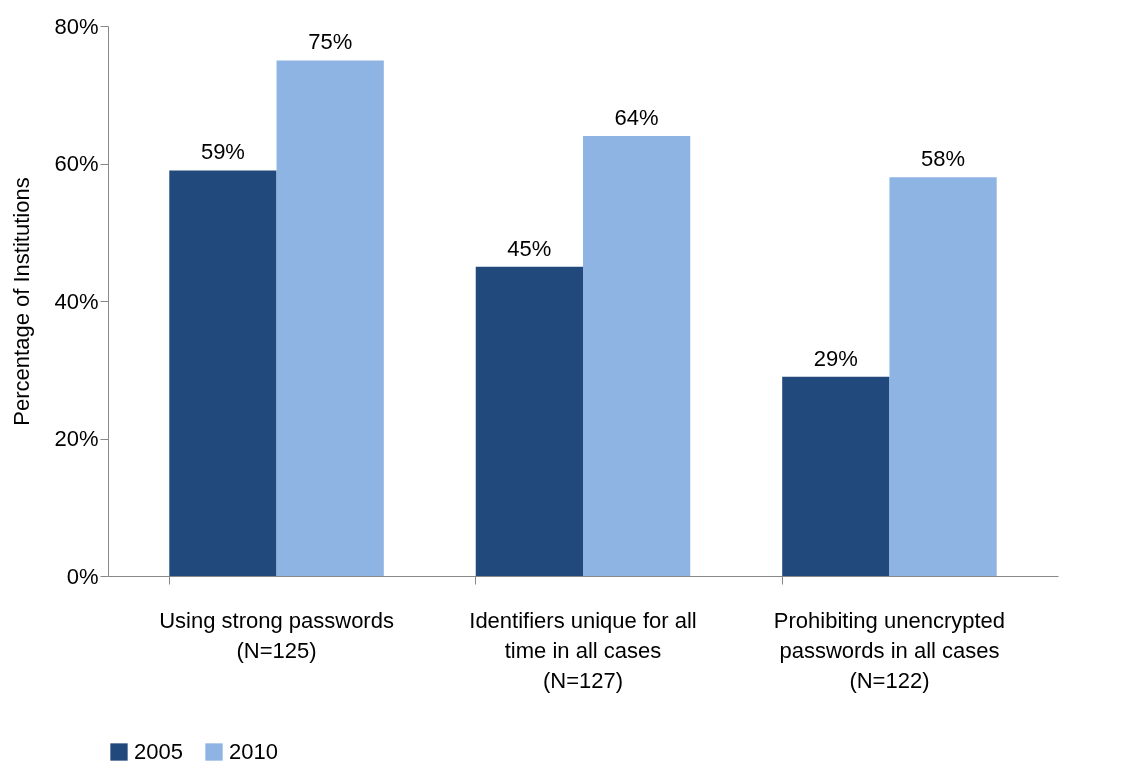 This screenshot has height=782, width=1121. I want to click on y-tick-label: 0%, so click(82, 576).